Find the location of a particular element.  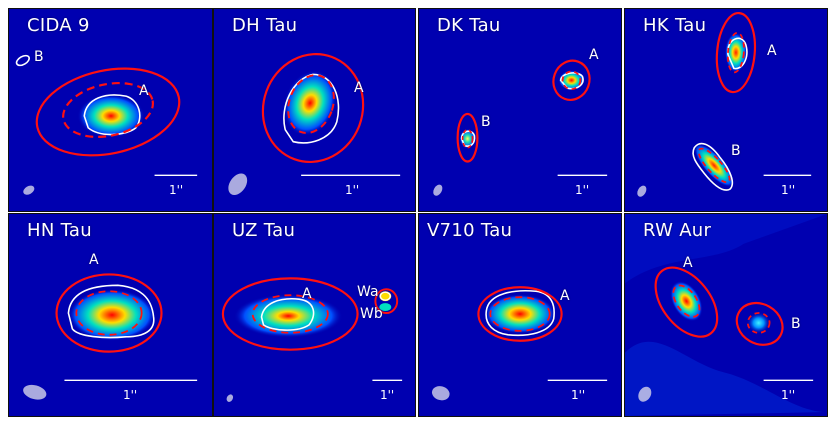

image-hktau is located at coordinates (724, 104).